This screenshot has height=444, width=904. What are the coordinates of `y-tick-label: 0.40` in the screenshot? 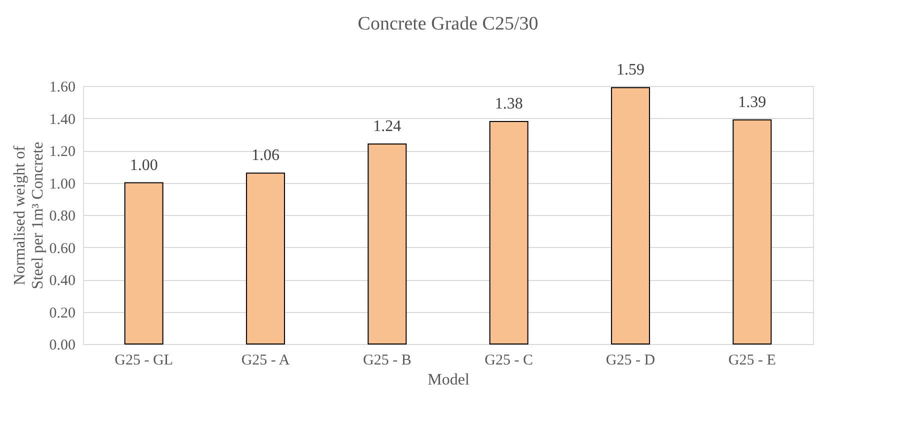 It's located at (62, 281).